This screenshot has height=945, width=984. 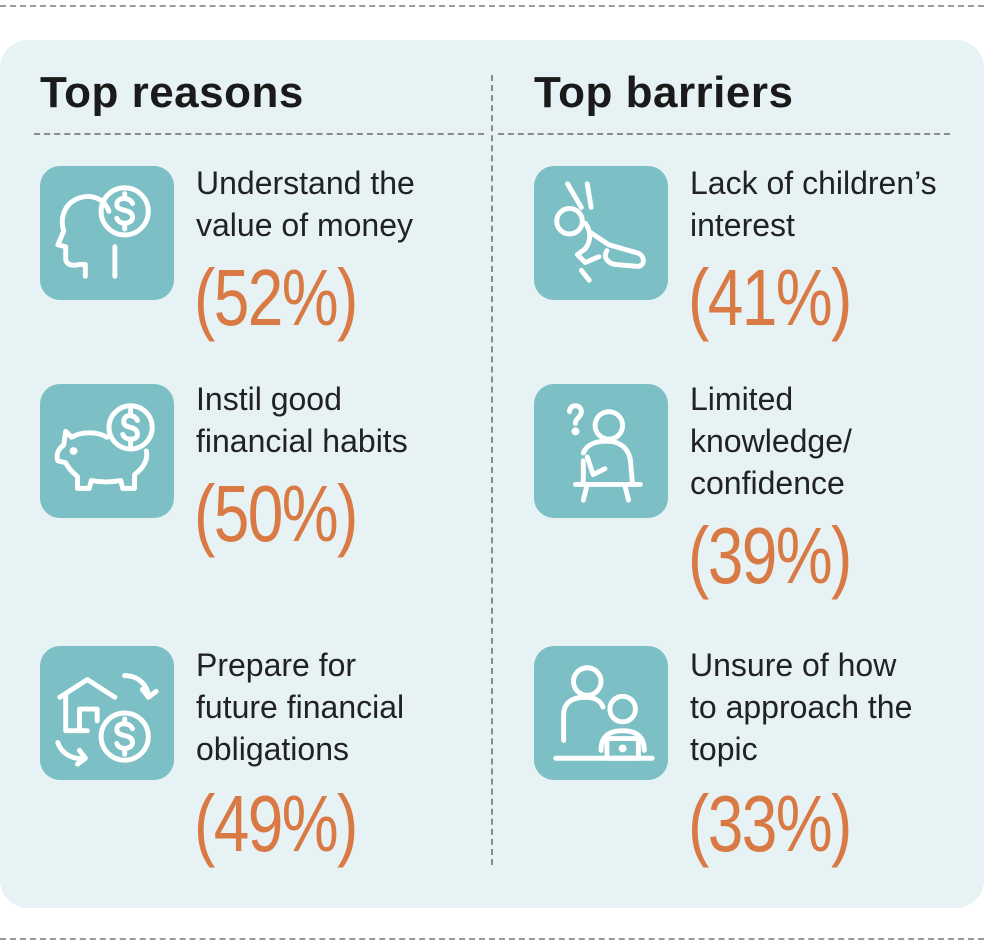 I want to click on barrier-3-label: Unsure of how to approach the topic, so click(x=801, y=707).